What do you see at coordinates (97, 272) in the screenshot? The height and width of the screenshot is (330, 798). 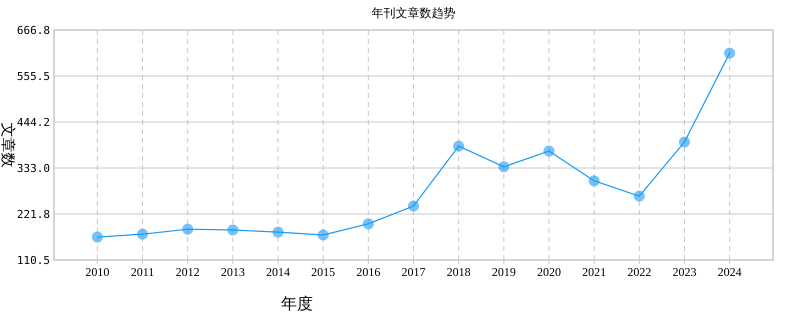 I see `x-tick-label: 2010` at bounding box center [97, 272].